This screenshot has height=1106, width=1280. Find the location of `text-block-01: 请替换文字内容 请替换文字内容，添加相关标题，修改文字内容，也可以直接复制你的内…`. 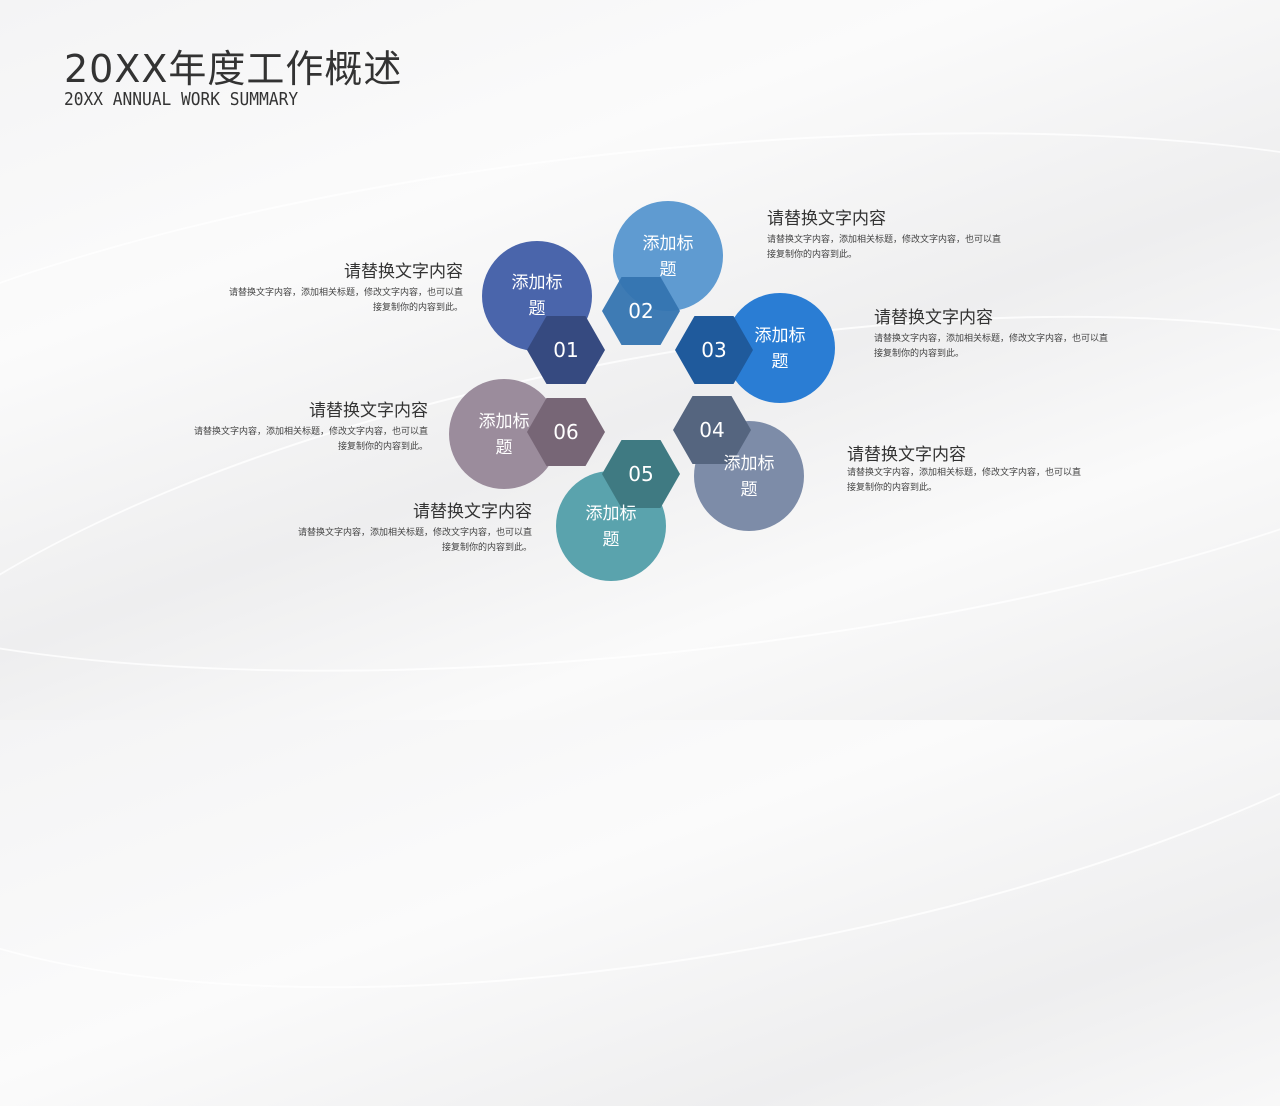

text-block-01: 请替换文字内容 请替换文字内容，添加相关标题，修改文字内容，也可以直接复制你的内… is located at coordinates (343, 288).